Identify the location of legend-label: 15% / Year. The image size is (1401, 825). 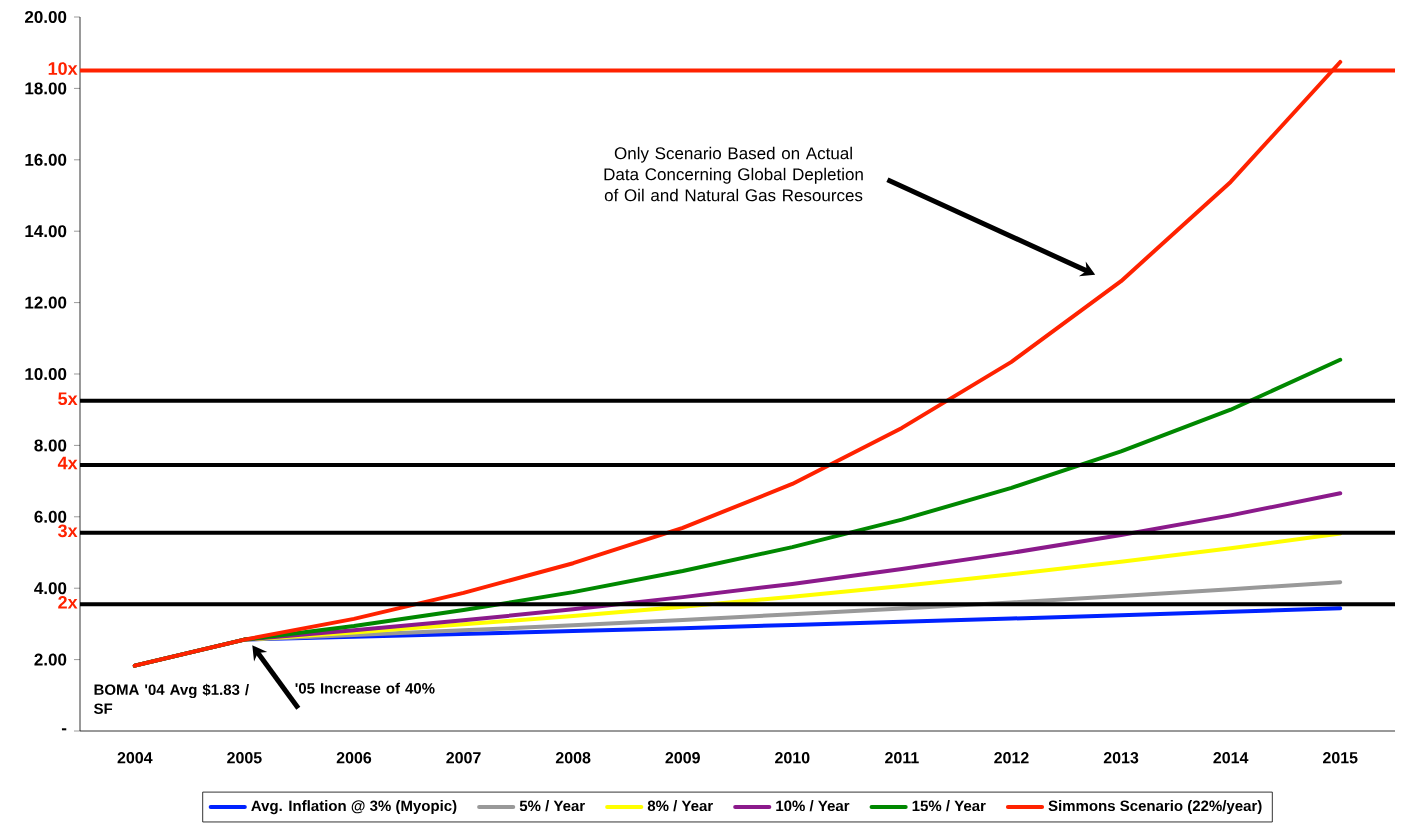
(949, 806).